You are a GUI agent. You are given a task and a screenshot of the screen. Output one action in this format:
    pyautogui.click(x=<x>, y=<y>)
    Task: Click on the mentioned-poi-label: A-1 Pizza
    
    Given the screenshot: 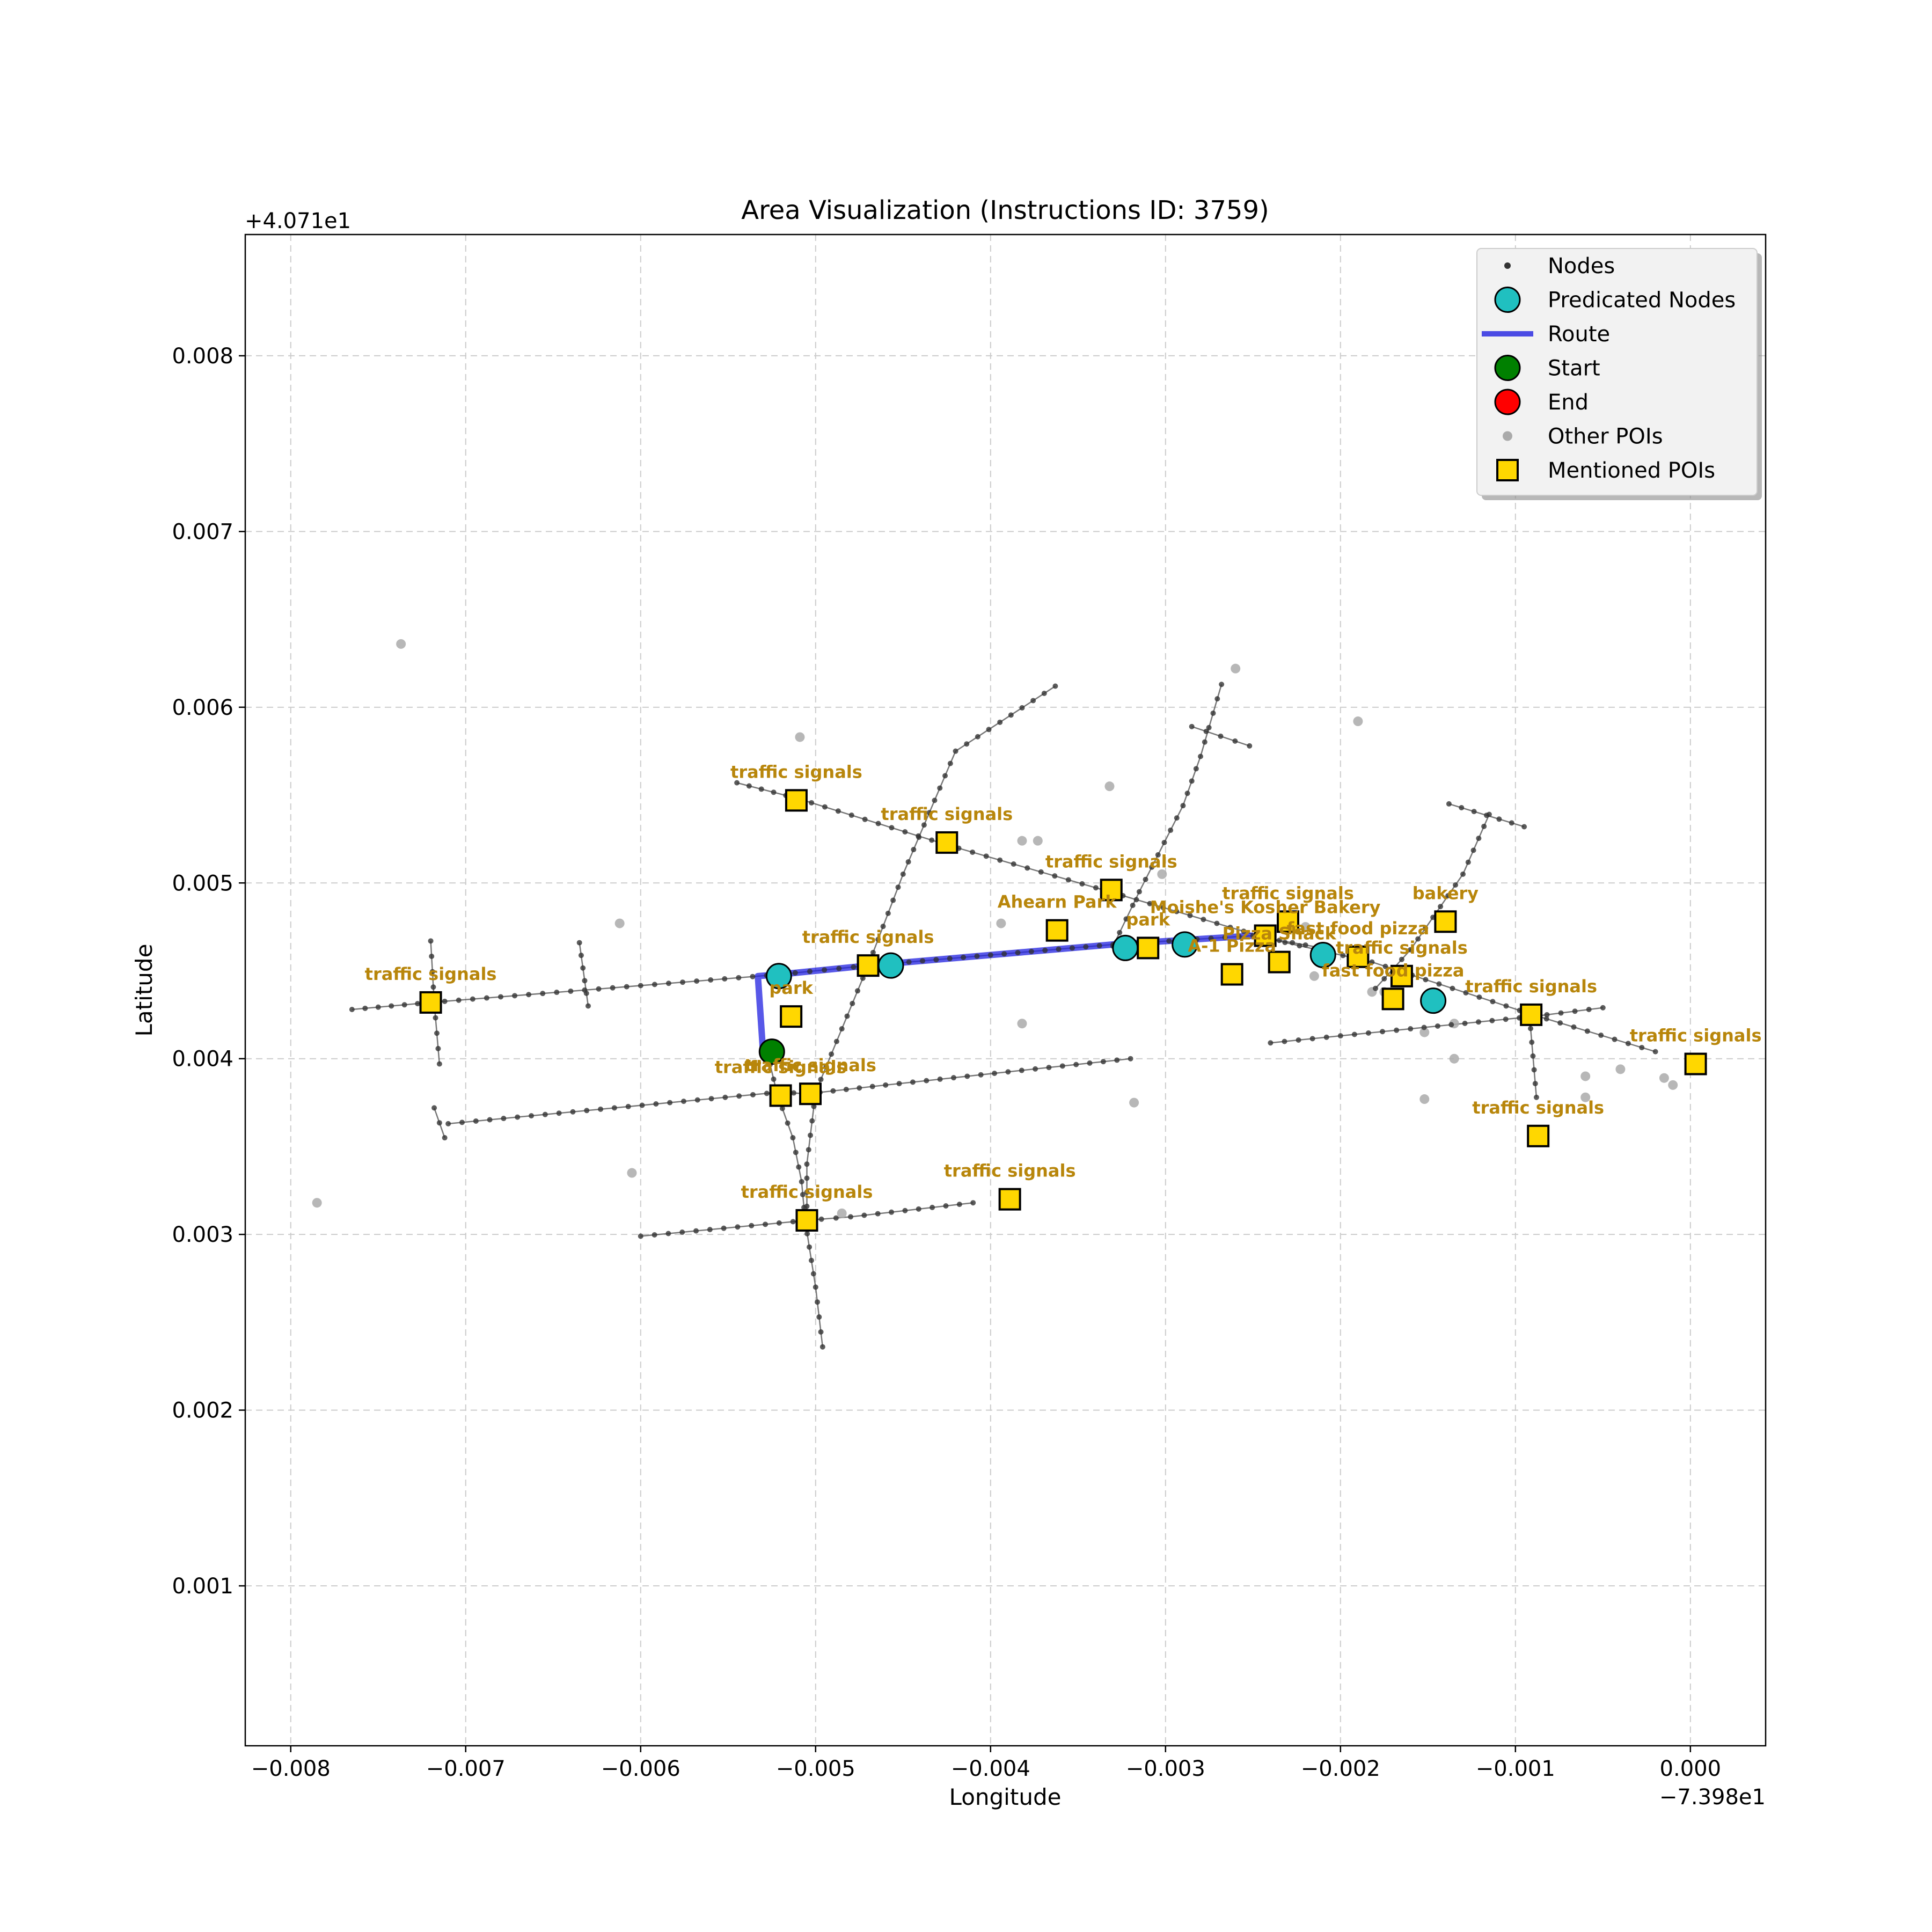 What is the action you would take?
    pyautogui.click(x=1232, y=946)
    